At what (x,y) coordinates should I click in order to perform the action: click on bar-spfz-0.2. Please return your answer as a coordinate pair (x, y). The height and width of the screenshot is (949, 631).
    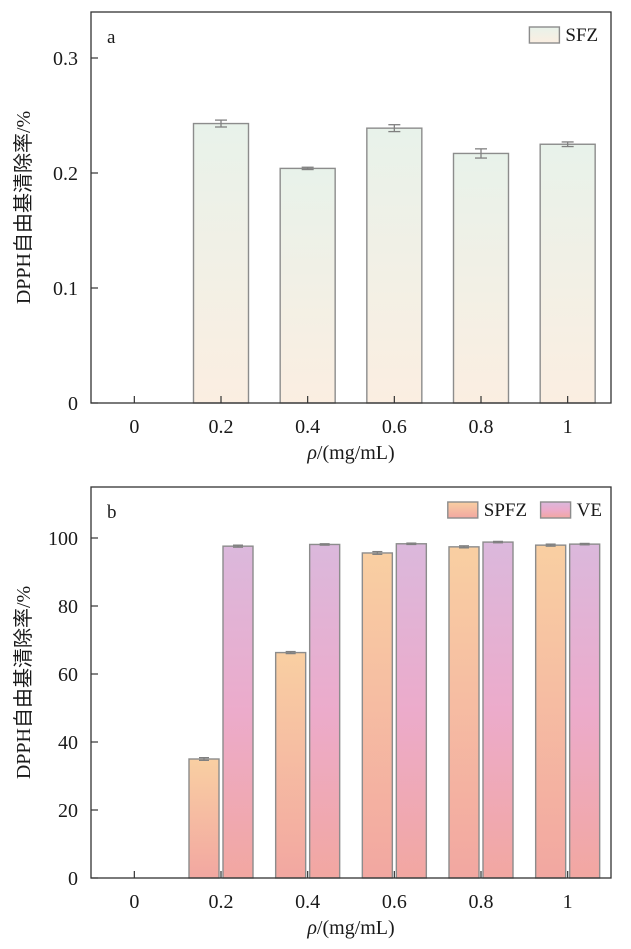
    Looking at the image, I should click on (204, 818).